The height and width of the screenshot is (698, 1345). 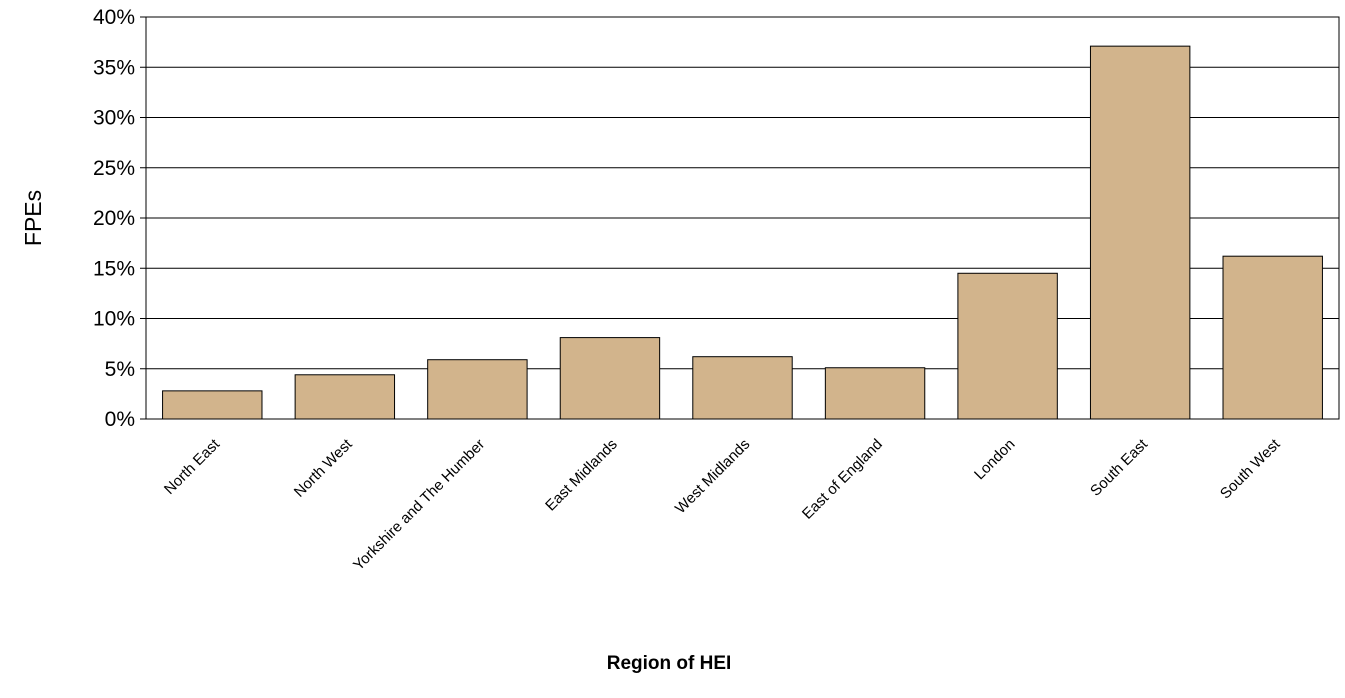 What do you see at coordinates (33, 218) in the screenshot?
I see `y-axis-title: FPEs` at bounding box center [33, 218].